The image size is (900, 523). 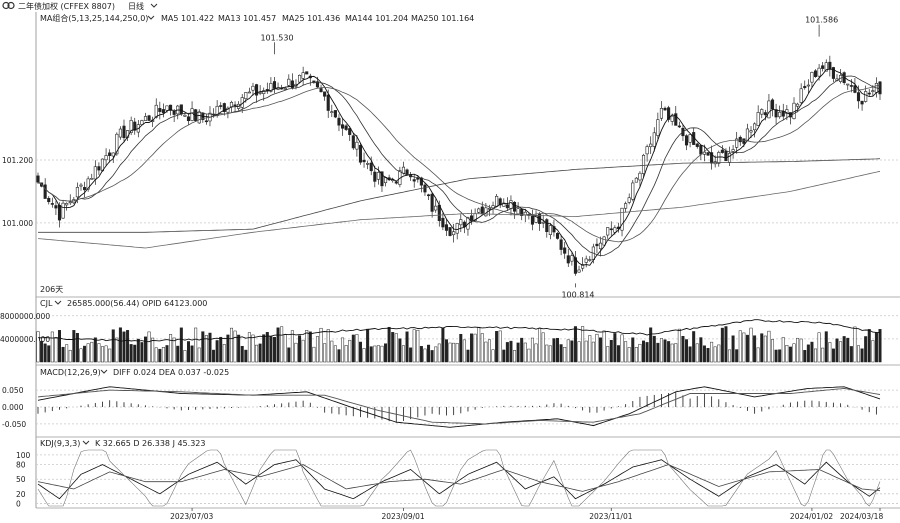 What do you see at coordinates (8, 5) in the screenshot?
I see `link-icon` at bounding box center [8, 5].